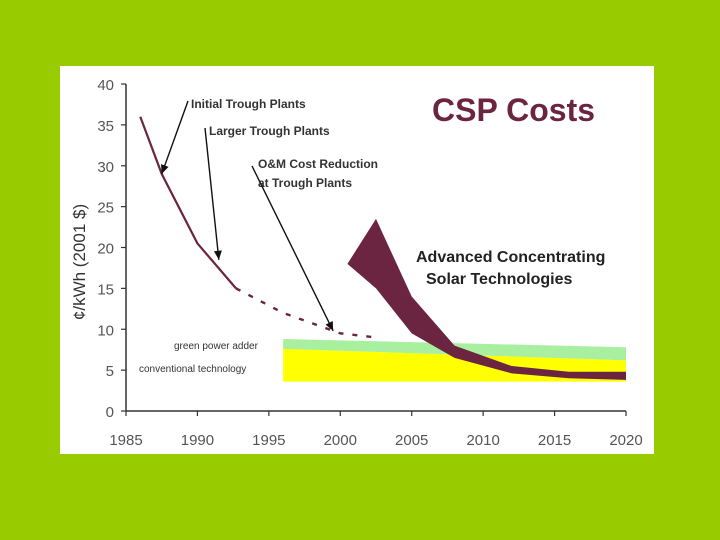 This screenshot has height=540, width=720. I want to click on x-axis-ticks: 1985 1990 1995 2000 2005 2010 2015 2020, so click(376, 430).